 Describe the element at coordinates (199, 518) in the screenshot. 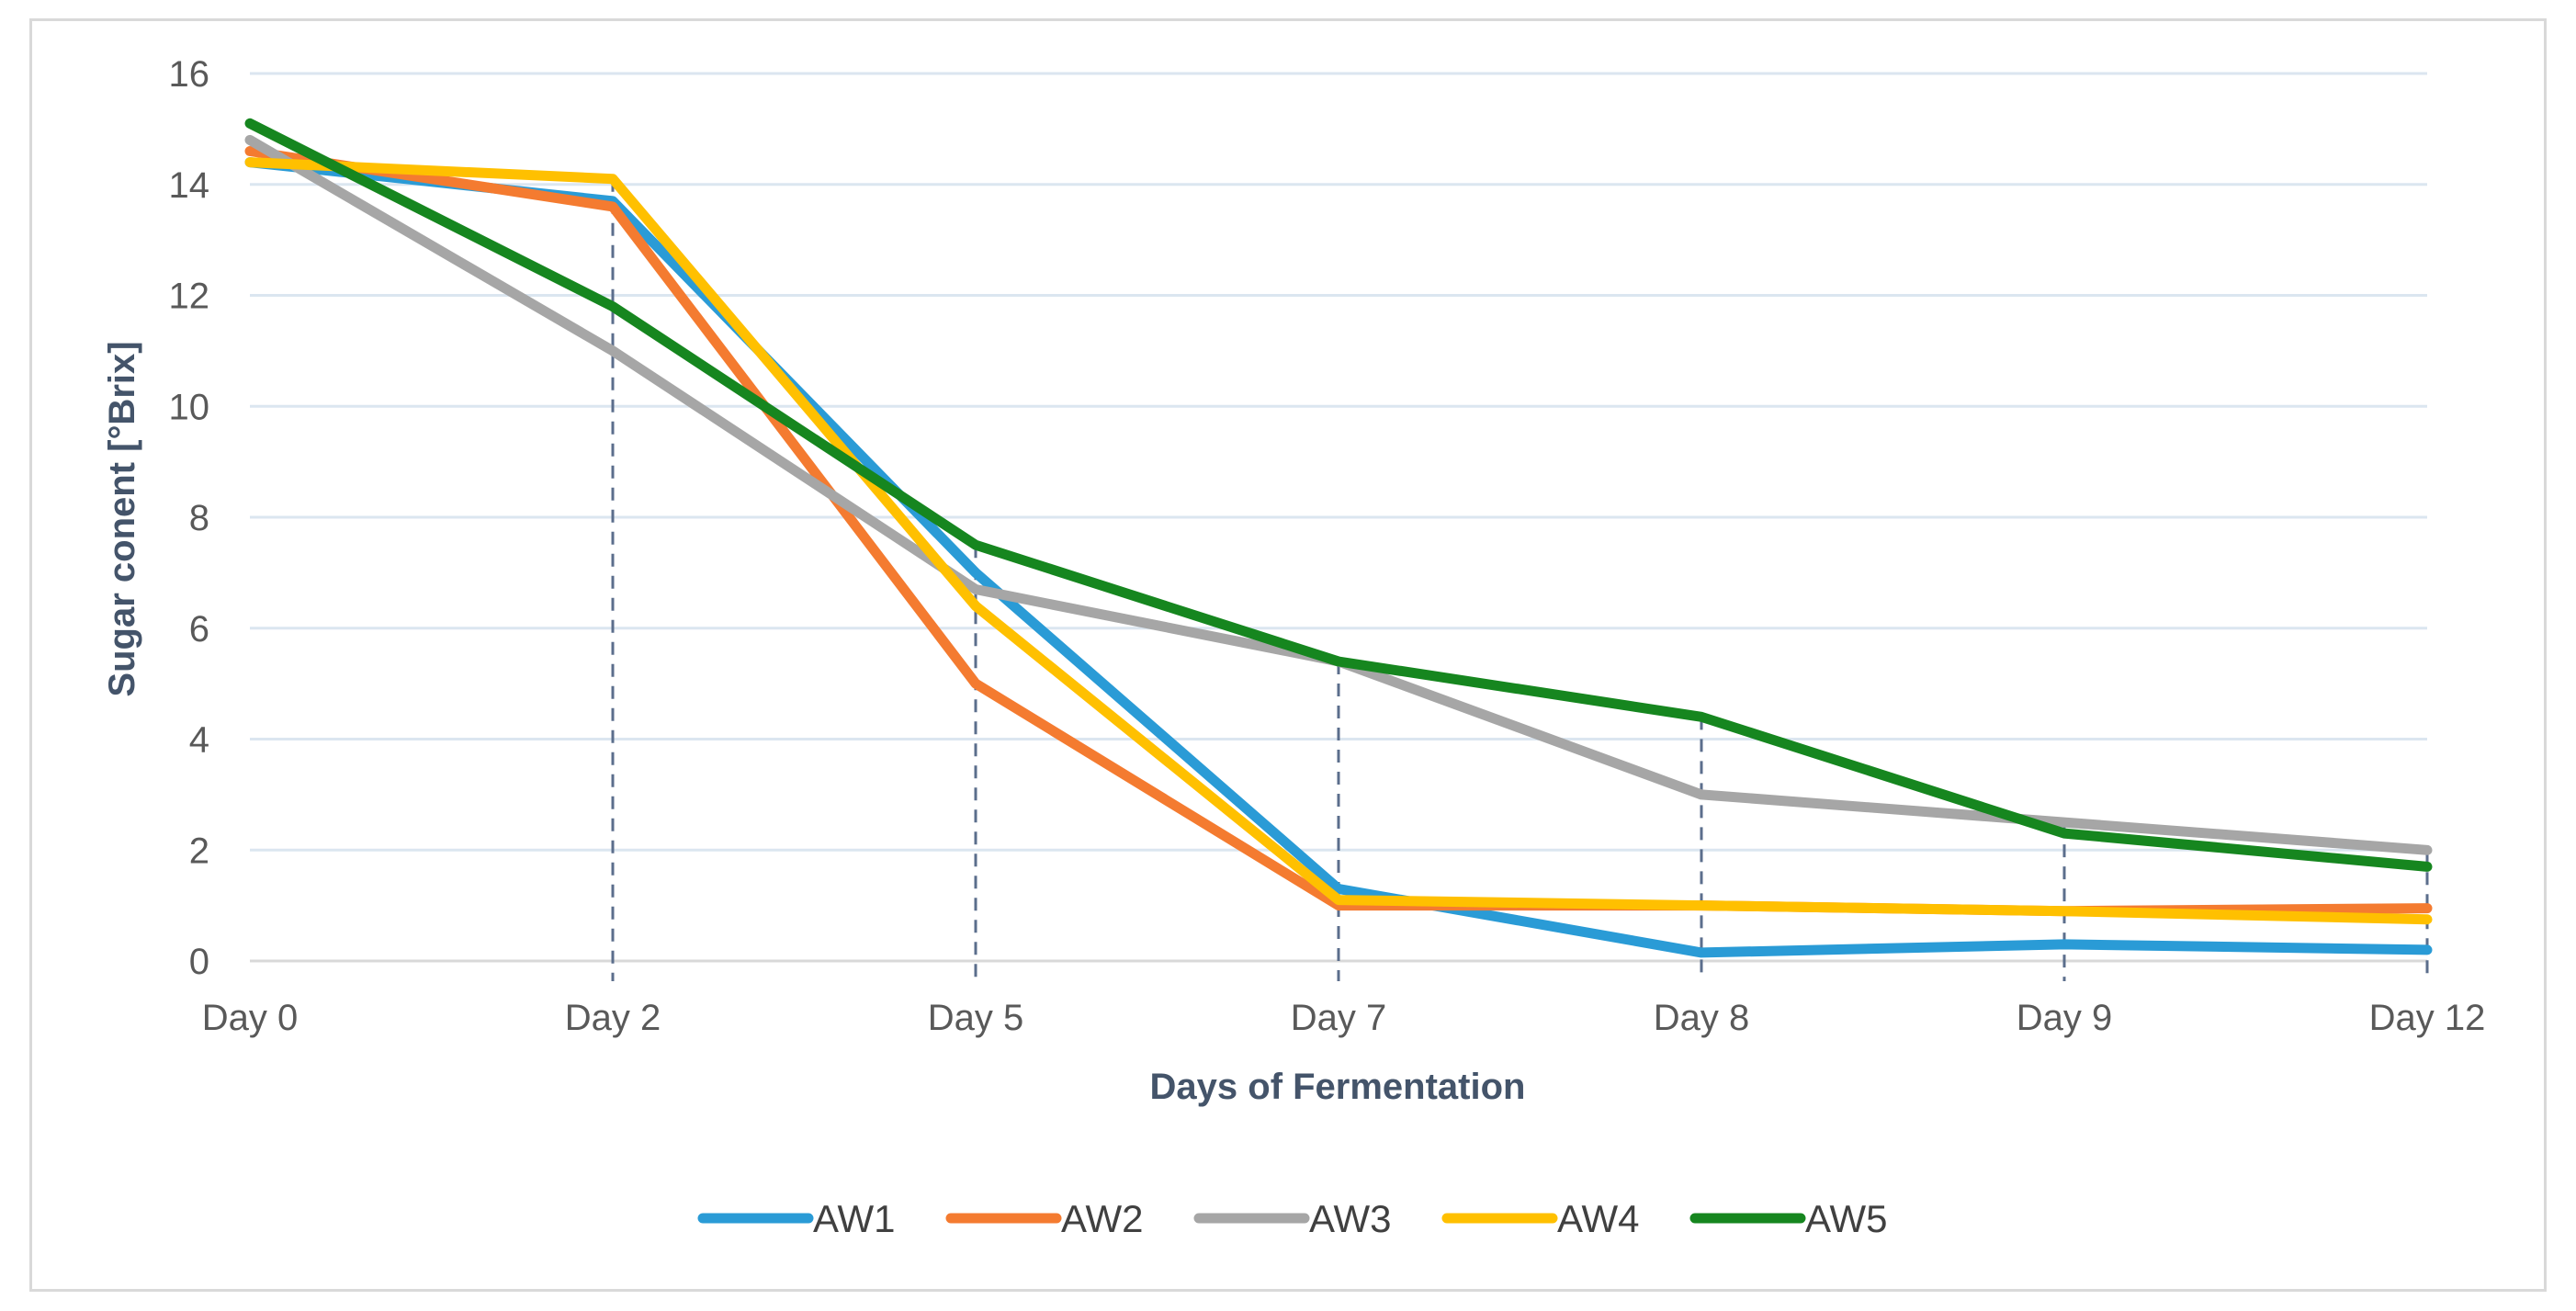

I see `y-tick-label: 8` at that location.